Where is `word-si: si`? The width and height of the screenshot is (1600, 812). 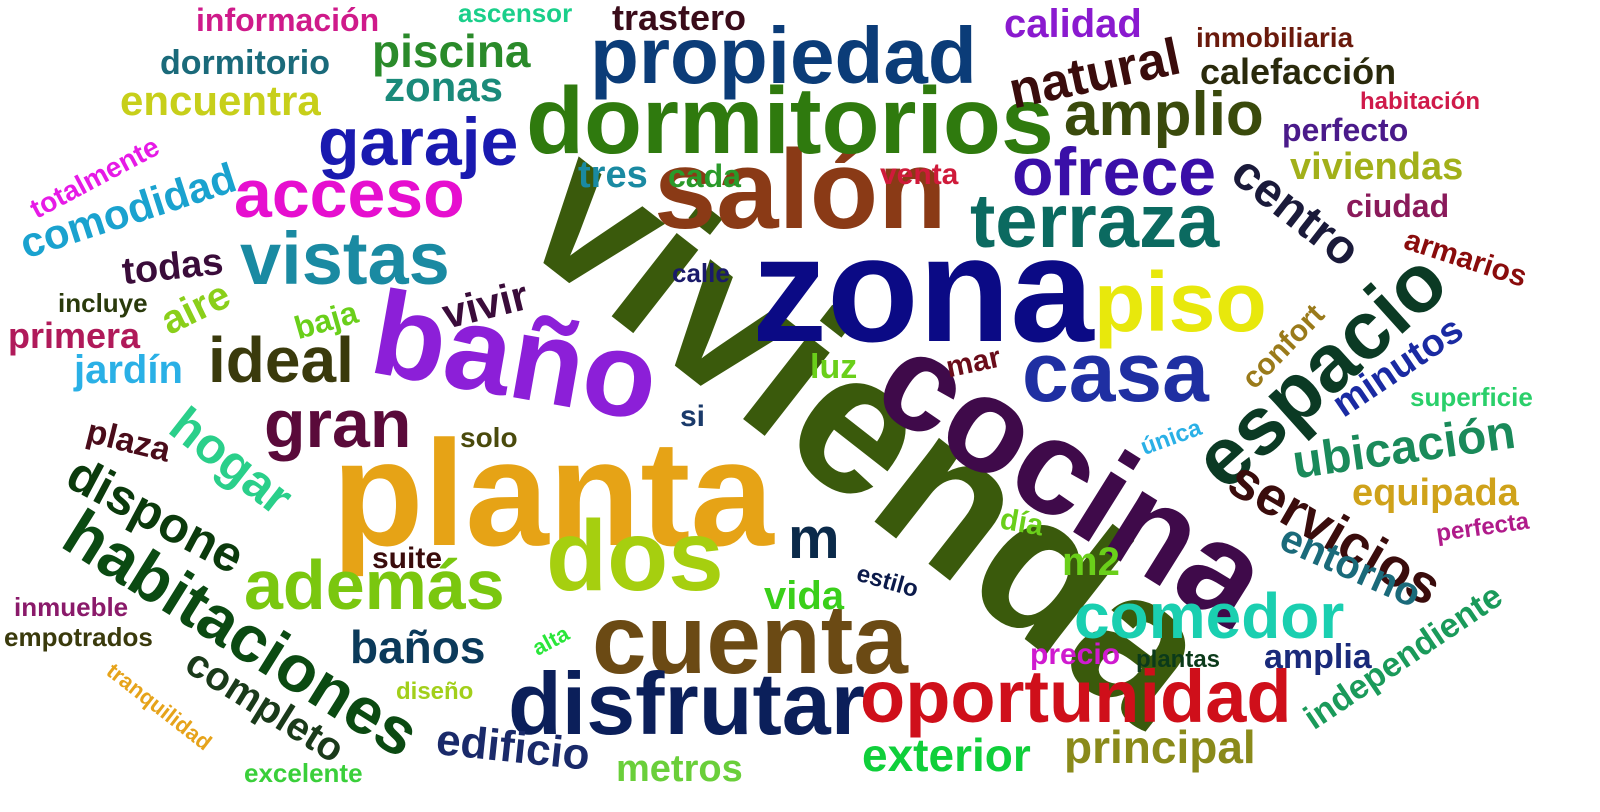
word-si: si is located at coordinates (693, 416).